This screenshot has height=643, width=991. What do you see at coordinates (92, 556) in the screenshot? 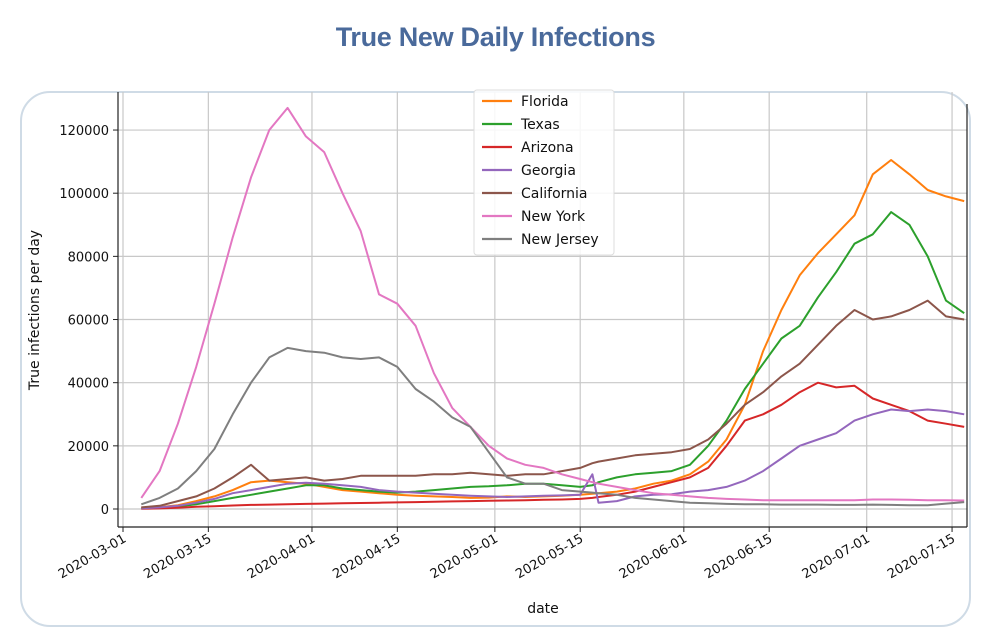
I see `x-tick-label: 2020-03-01` at bounding box center [92, 556].